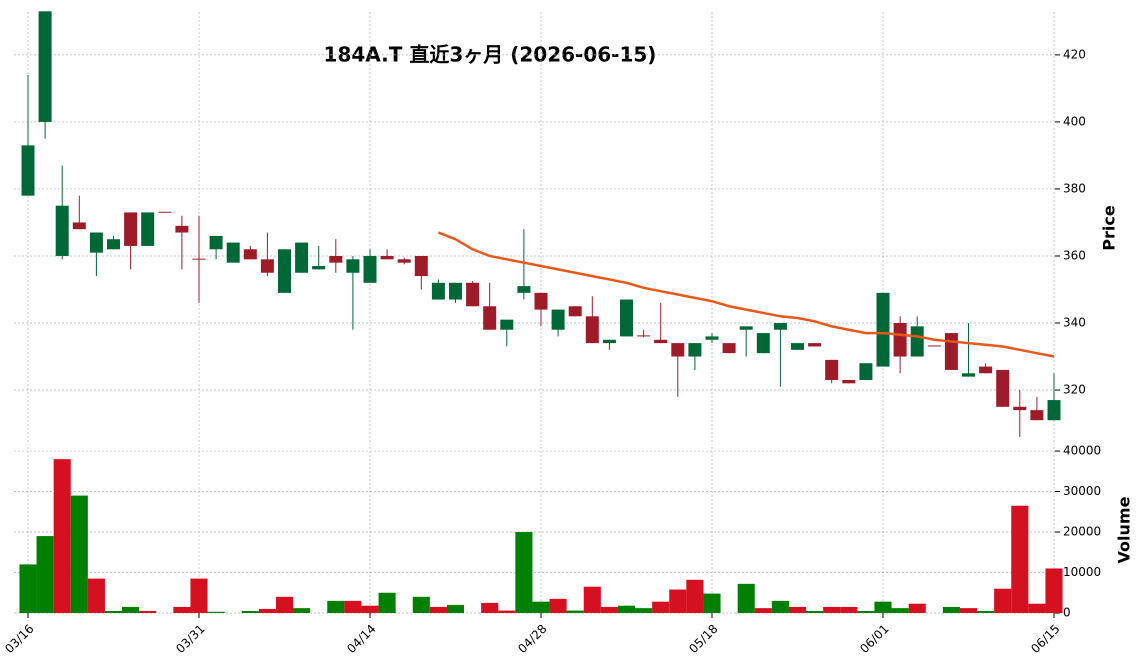  What do you see at coordinates (361, 639) in the screenshot?
I see `x-tick-label: 04/14` at bounding box center [361, 639].